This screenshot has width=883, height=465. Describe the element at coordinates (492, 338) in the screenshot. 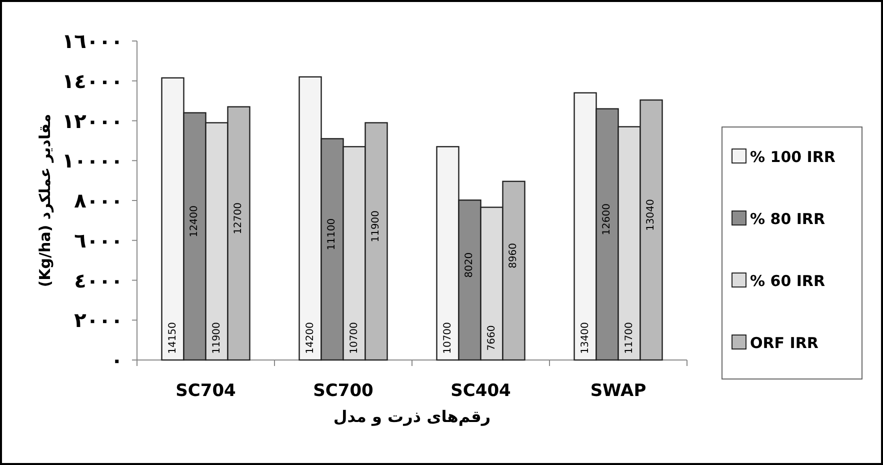

I see `data-label: 7660` at that location.